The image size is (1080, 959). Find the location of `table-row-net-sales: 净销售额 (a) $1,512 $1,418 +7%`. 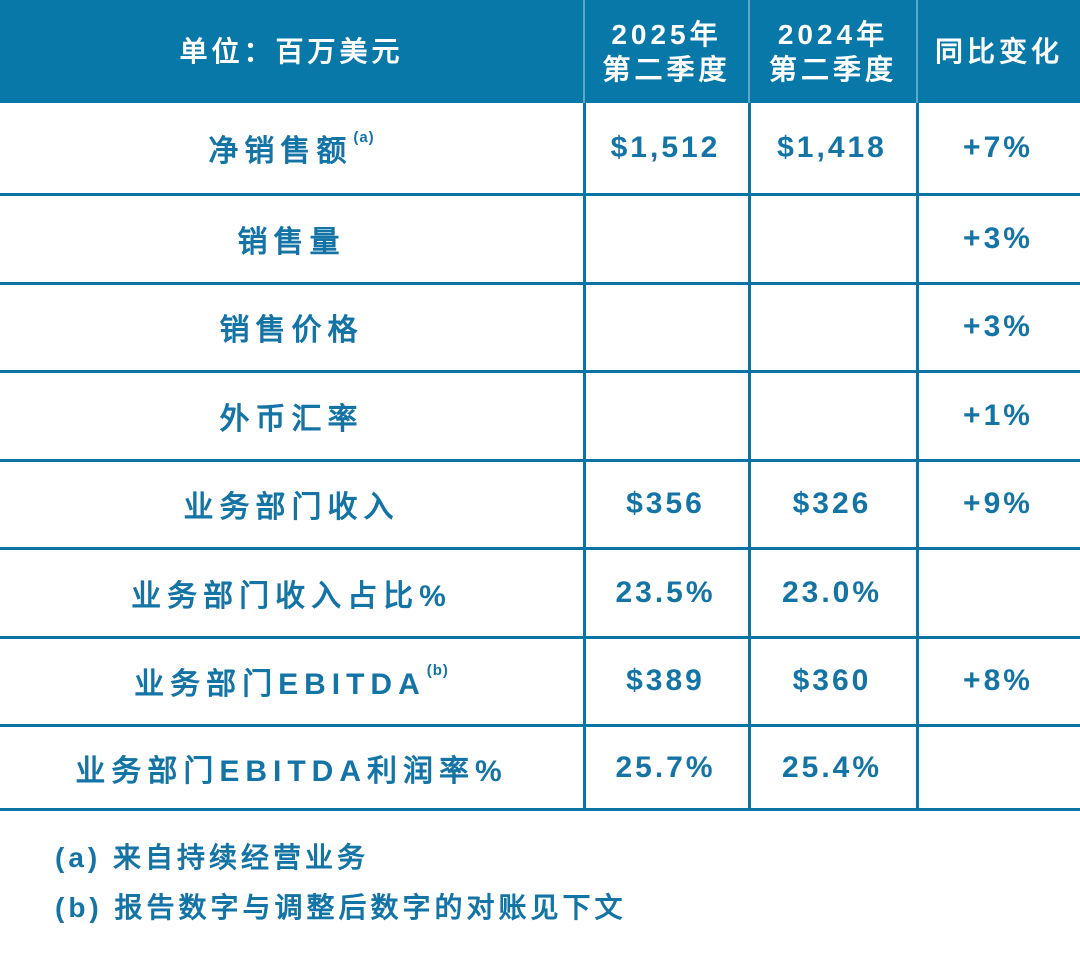

table-row-net-sales: 净销售额 (a) $1,512 $1,418 +7% is located at coordinates (540, 149).